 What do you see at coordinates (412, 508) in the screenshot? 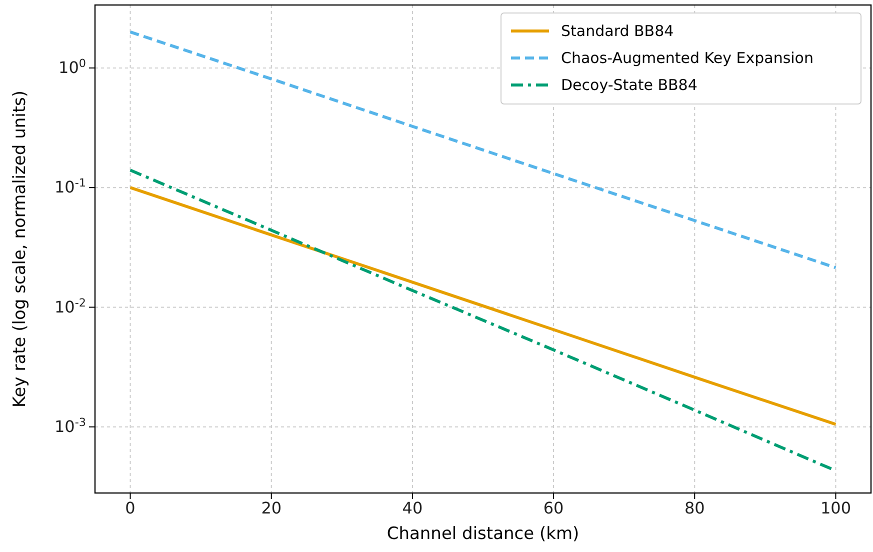
I see `x-tick-label: 40` at bounding box center [412, 508].